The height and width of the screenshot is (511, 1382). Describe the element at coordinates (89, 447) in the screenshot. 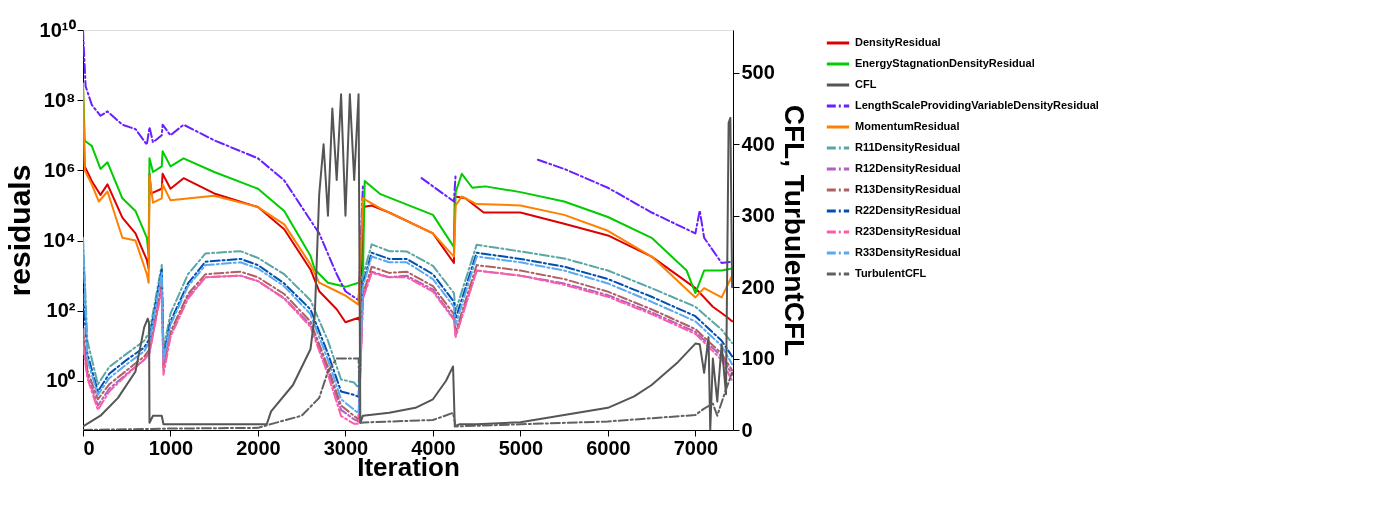

I see `x-tick-label: 0` at that location.